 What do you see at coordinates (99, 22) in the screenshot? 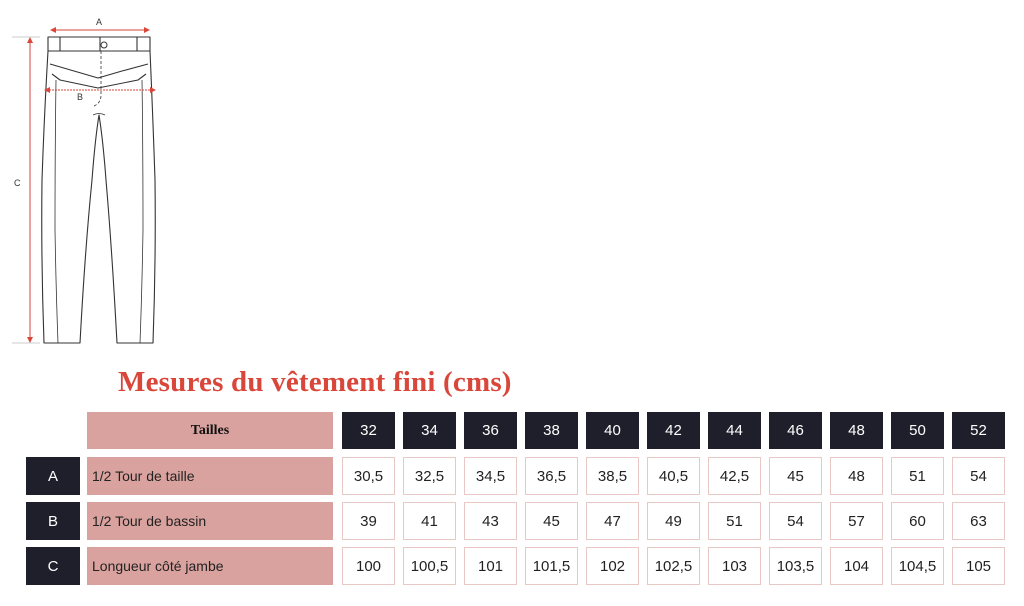
I see `dimension-a-label: A` at bounding box center [99, 22].